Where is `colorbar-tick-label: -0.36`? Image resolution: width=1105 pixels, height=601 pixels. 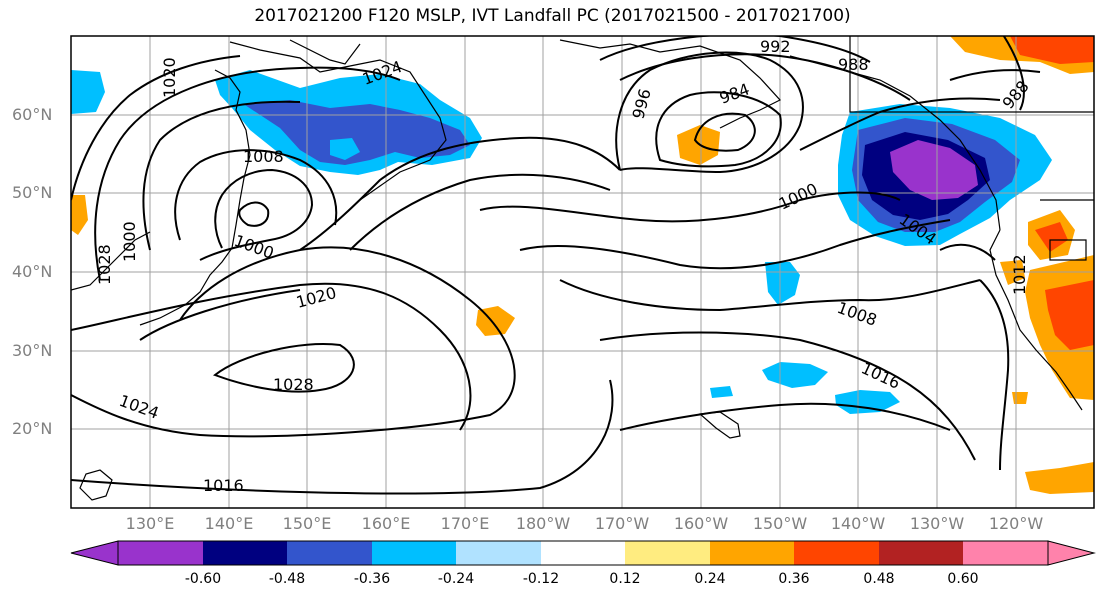
colorbar-tick-label: -0.36 is located at coordinates (372, 579).